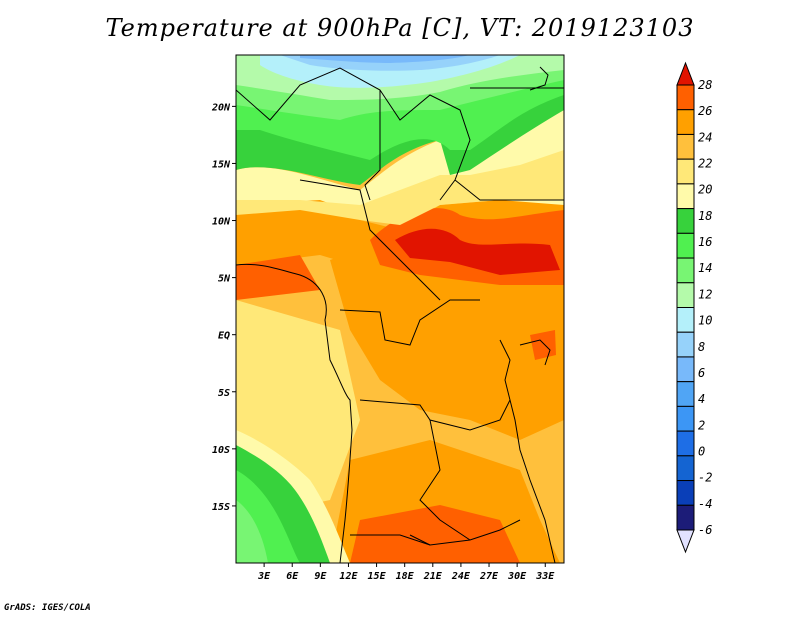 Image resolution: width=800 pixels, height=618 pixels. I want to click on x-tick-label: 18E, so click(405, 576).